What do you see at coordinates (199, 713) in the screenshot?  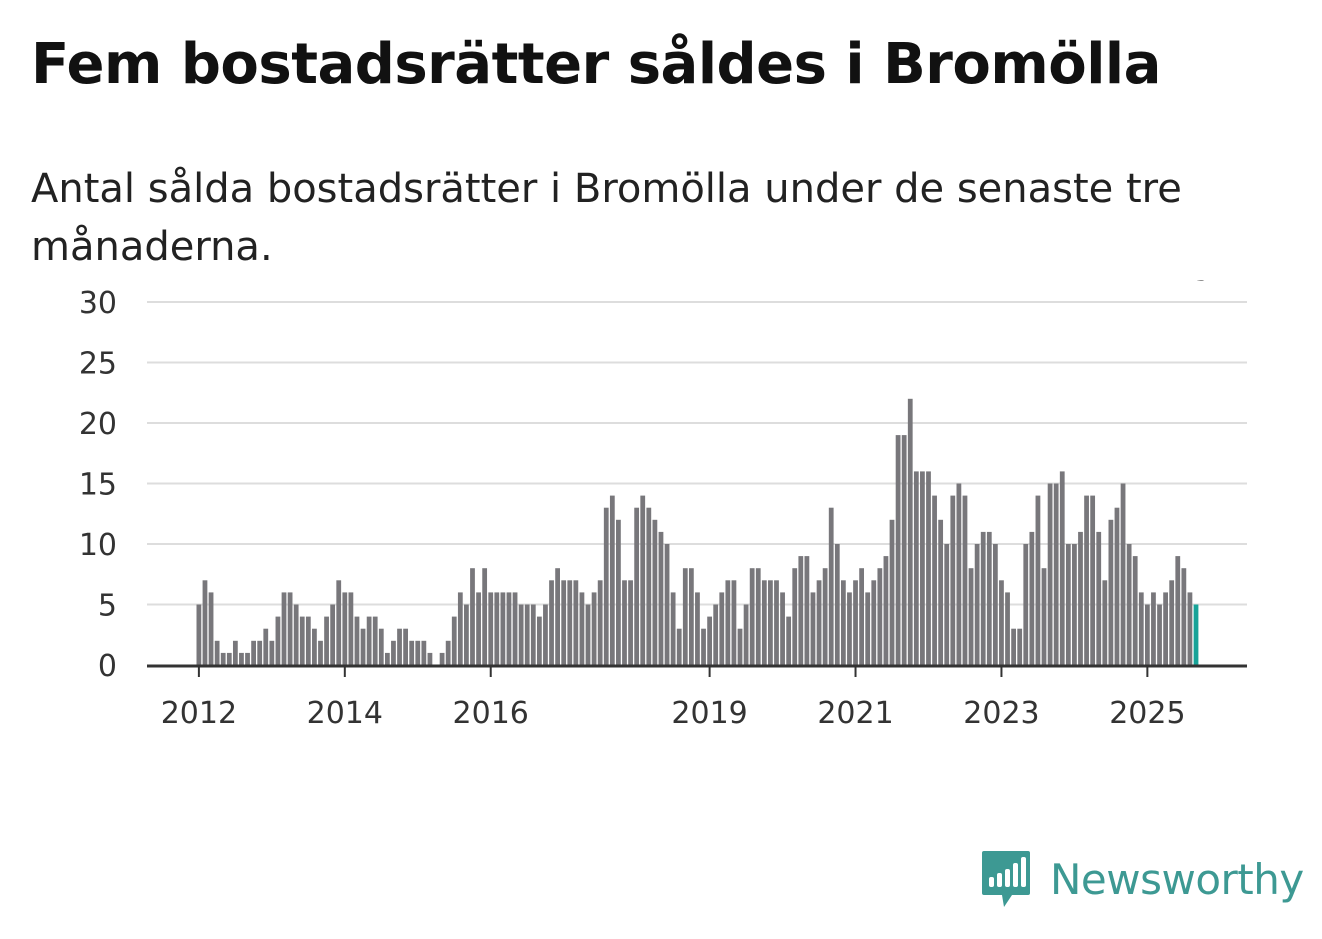 I see `x-tick-label: 2012` at bounding box center [199, 713].